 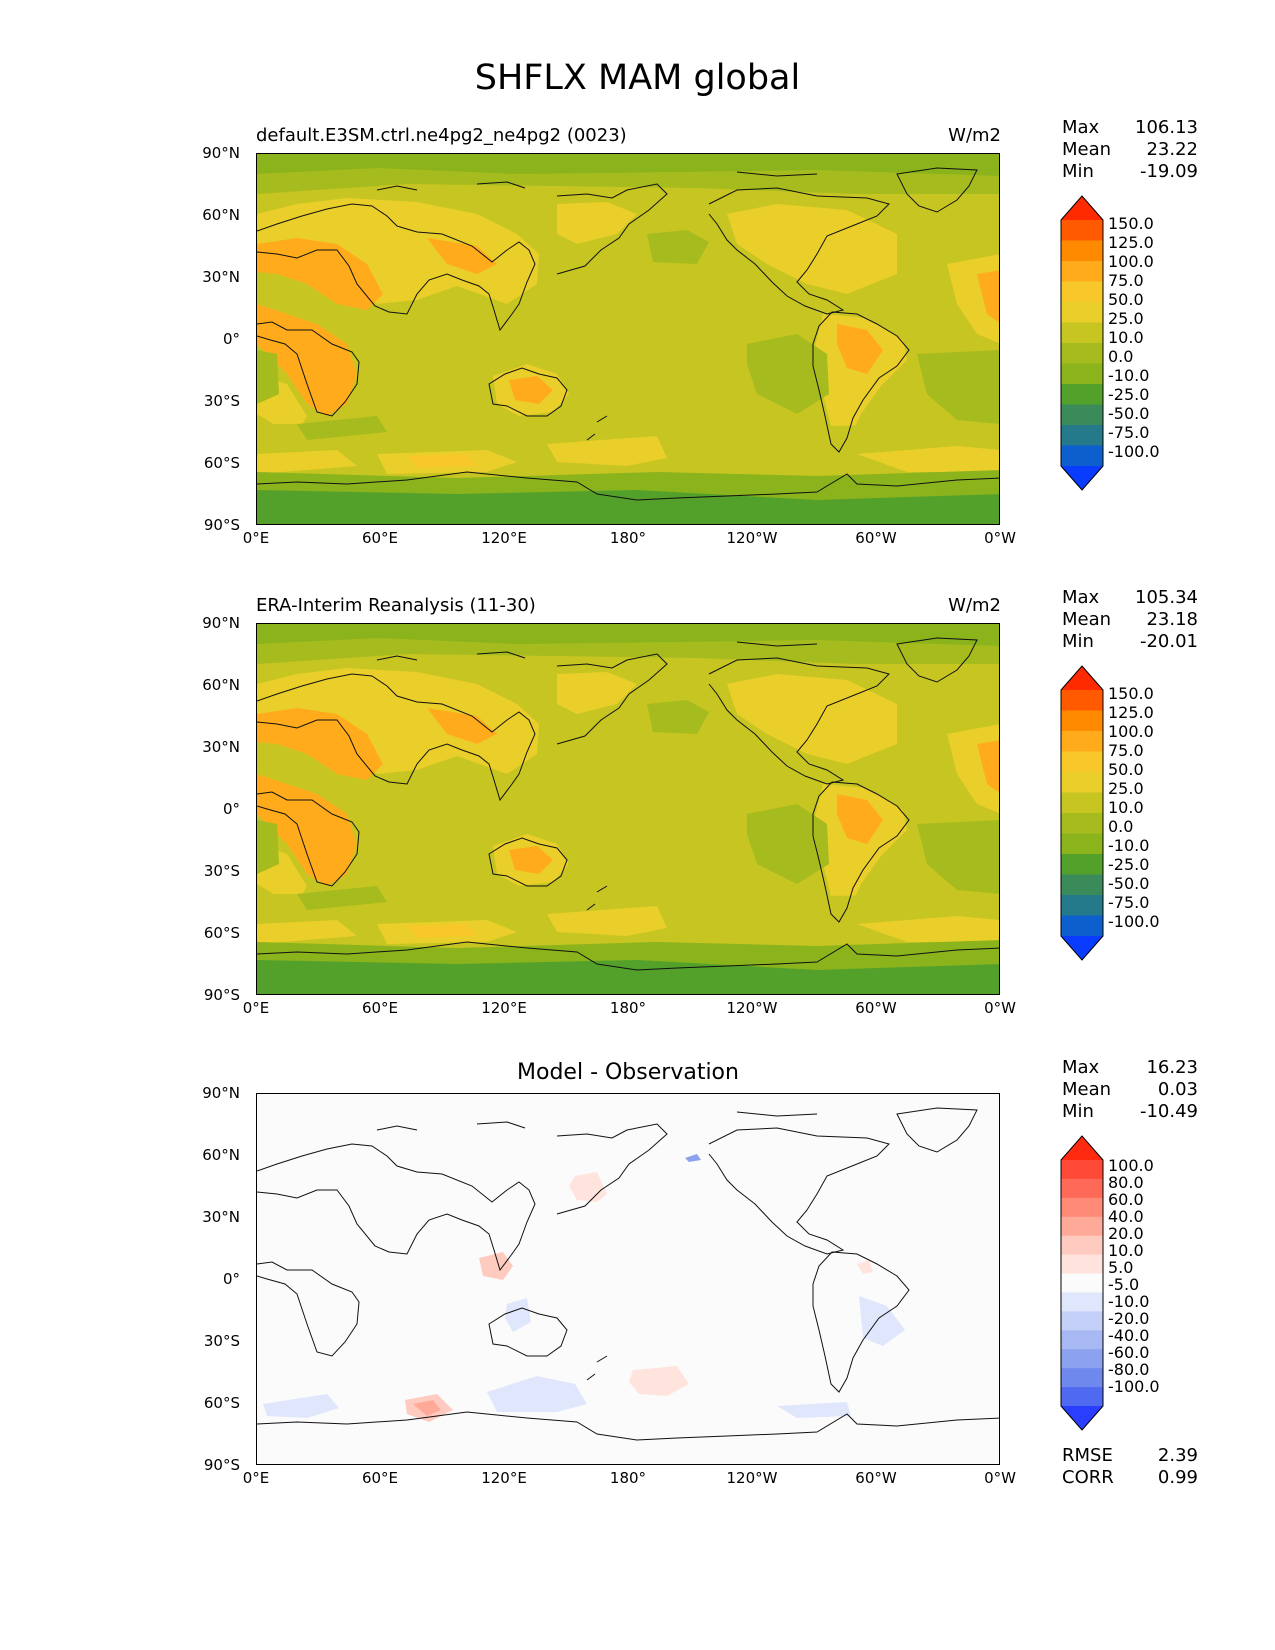 I want to click on stat-label: Max, so click(x=1081, y=127).